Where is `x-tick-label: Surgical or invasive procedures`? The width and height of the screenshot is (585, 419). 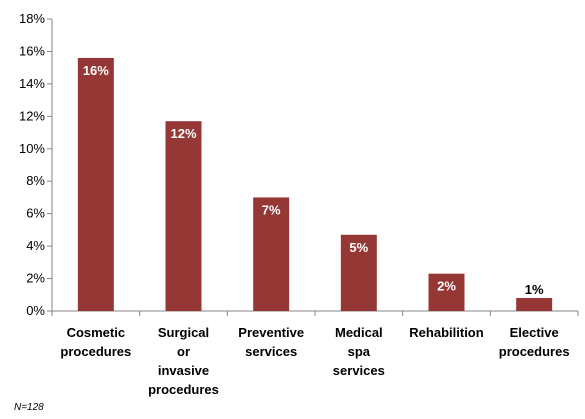
x-tick-label: Surgical or invasive procedures is located at coordinates (183, 361).